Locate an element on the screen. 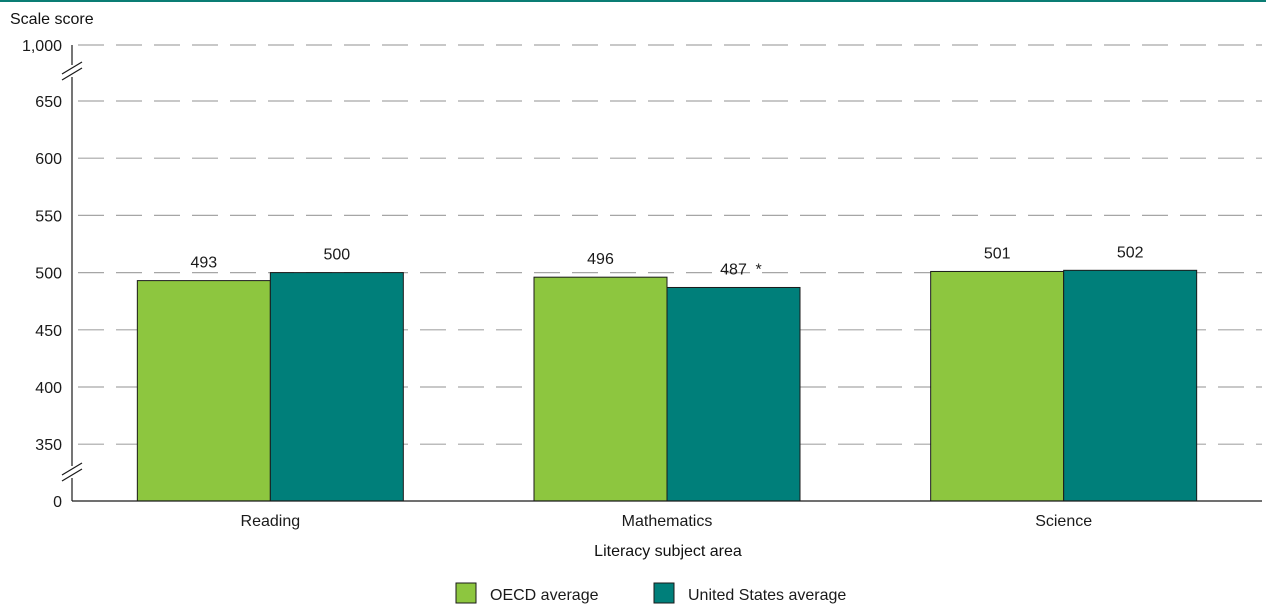  bar-value-label: 500 is located at coordinates (336, 255).